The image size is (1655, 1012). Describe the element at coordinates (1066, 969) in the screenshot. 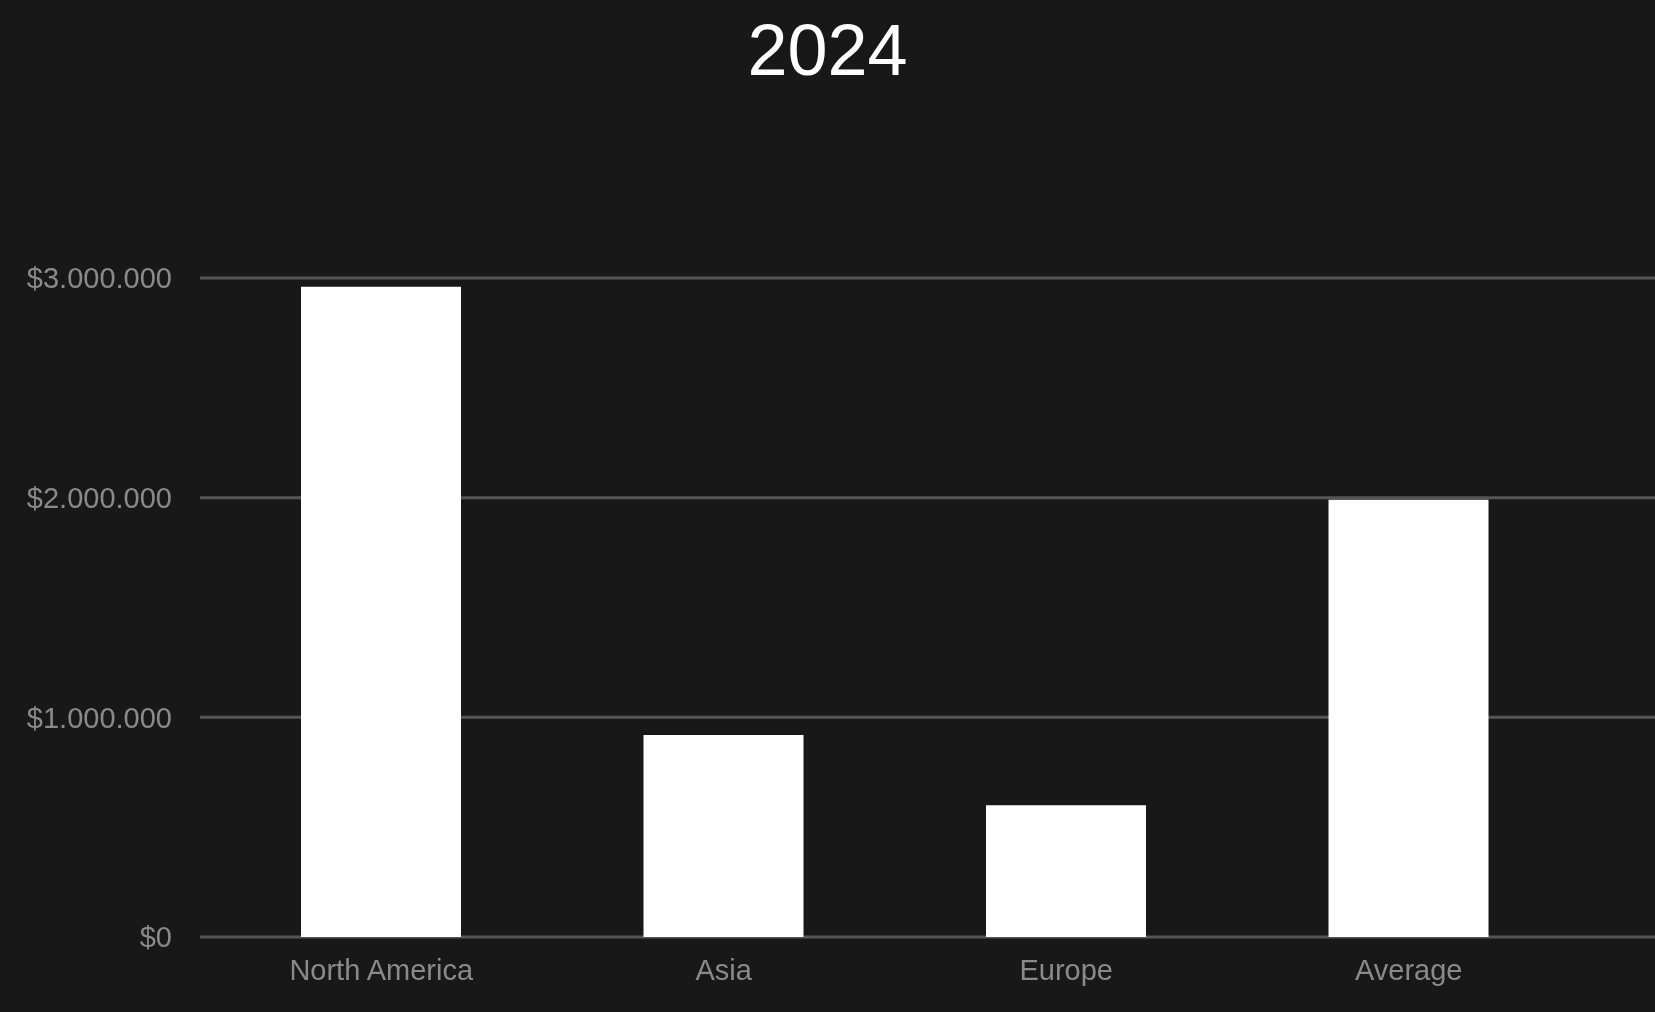

I see `x-tick-label: Europe` at that location.